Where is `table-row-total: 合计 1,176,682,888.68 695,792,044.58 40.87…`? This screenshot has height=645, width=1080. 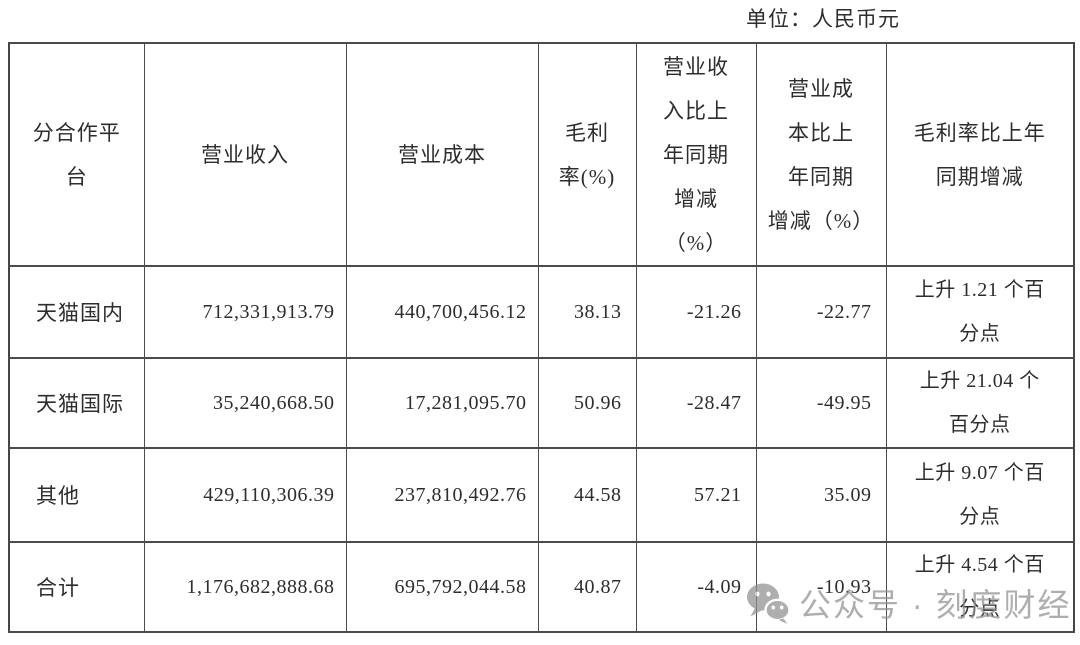
table-row-total: 合计 1,176,682,888.68 695,792,044.58 40.87… is located at coordinates (541, 587).